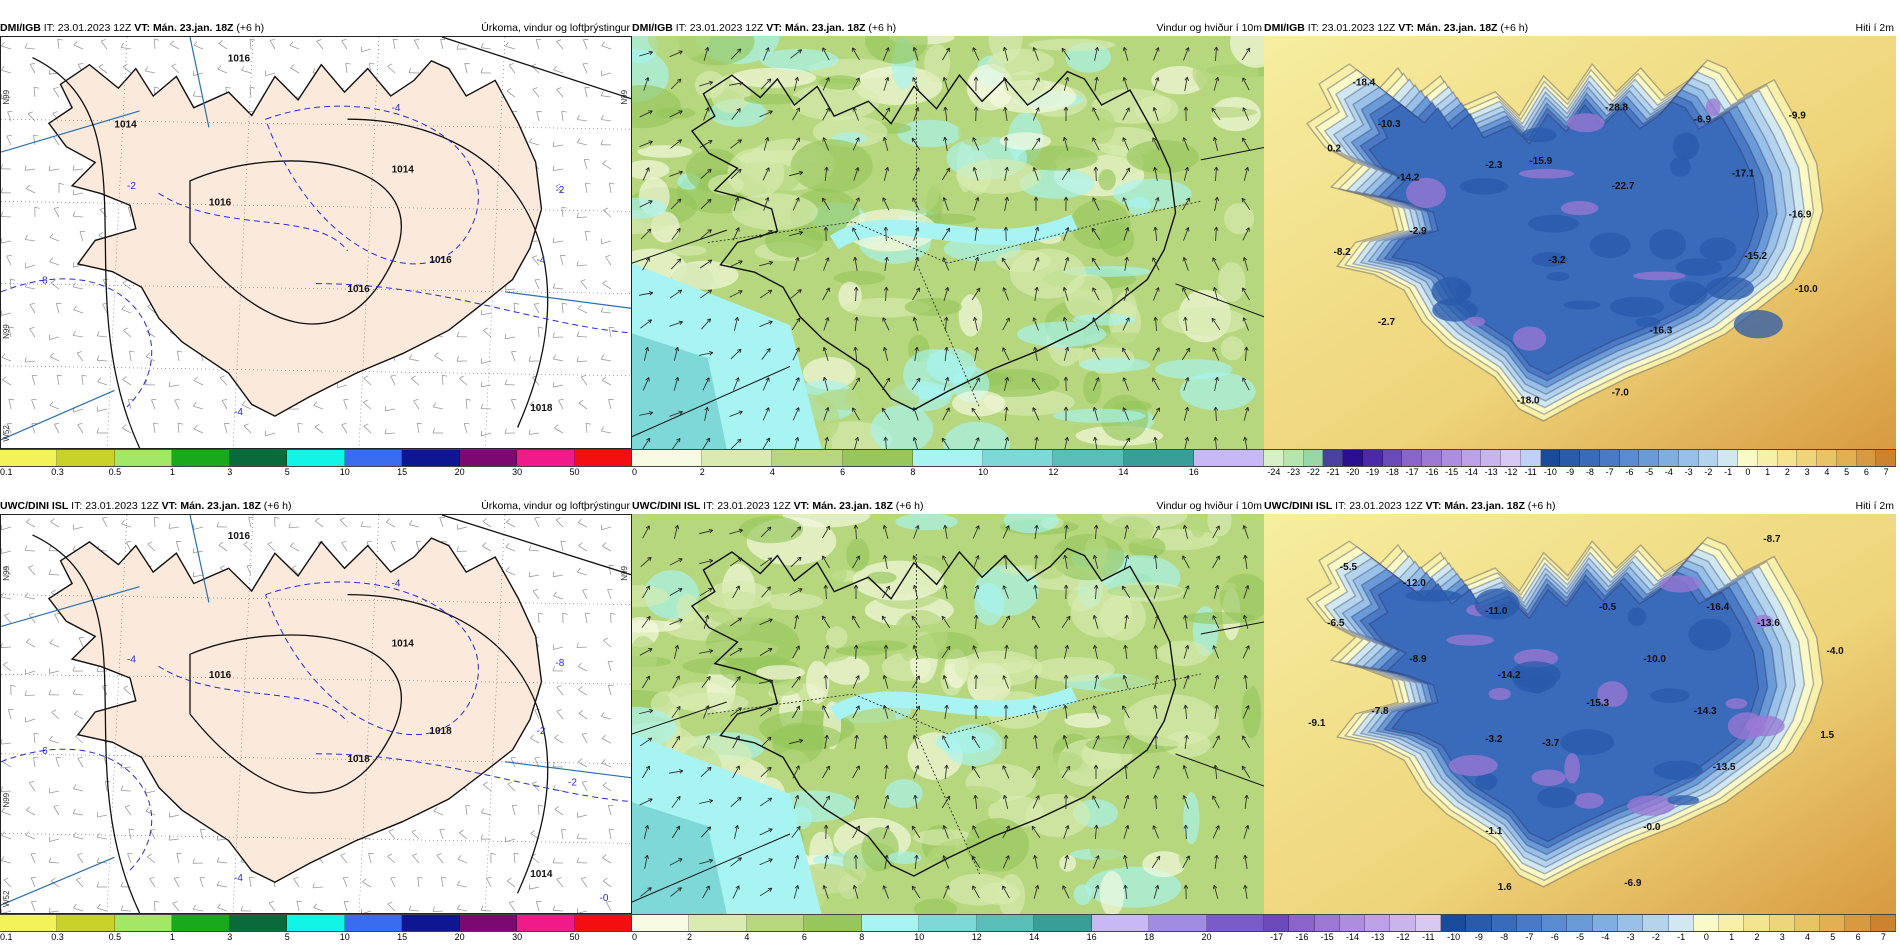 Image resolution: width=1900 pixels, height=950 pixels. Describe the element at coordinates (1432, 472) in the screenshot. I see `legend-label: -16` at that location.